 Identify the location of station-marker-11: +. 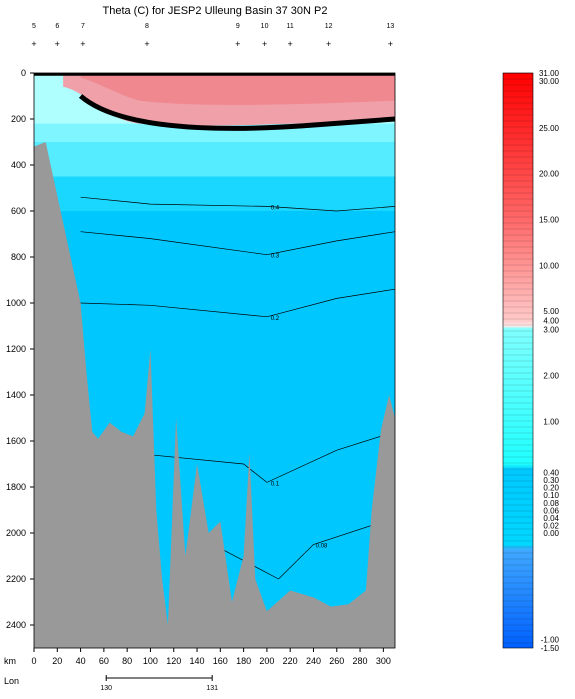
(290, 44).